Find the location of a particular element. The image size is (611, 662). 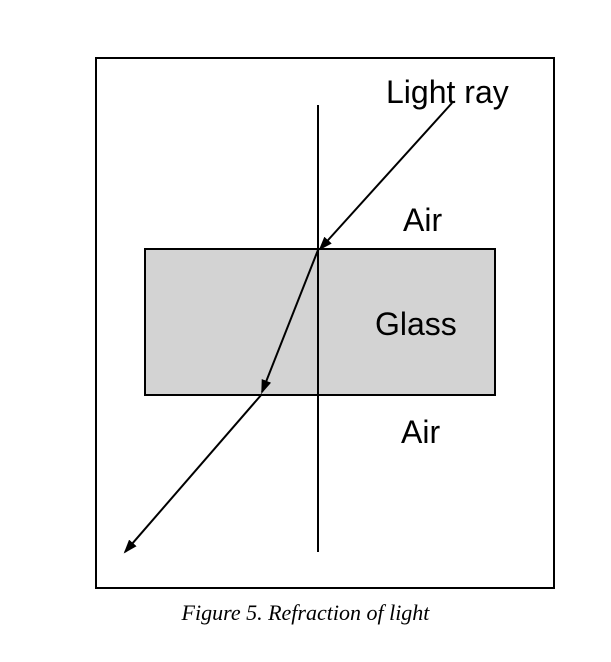

light-ray-label: Light ray is located at coordinates (447, 92).